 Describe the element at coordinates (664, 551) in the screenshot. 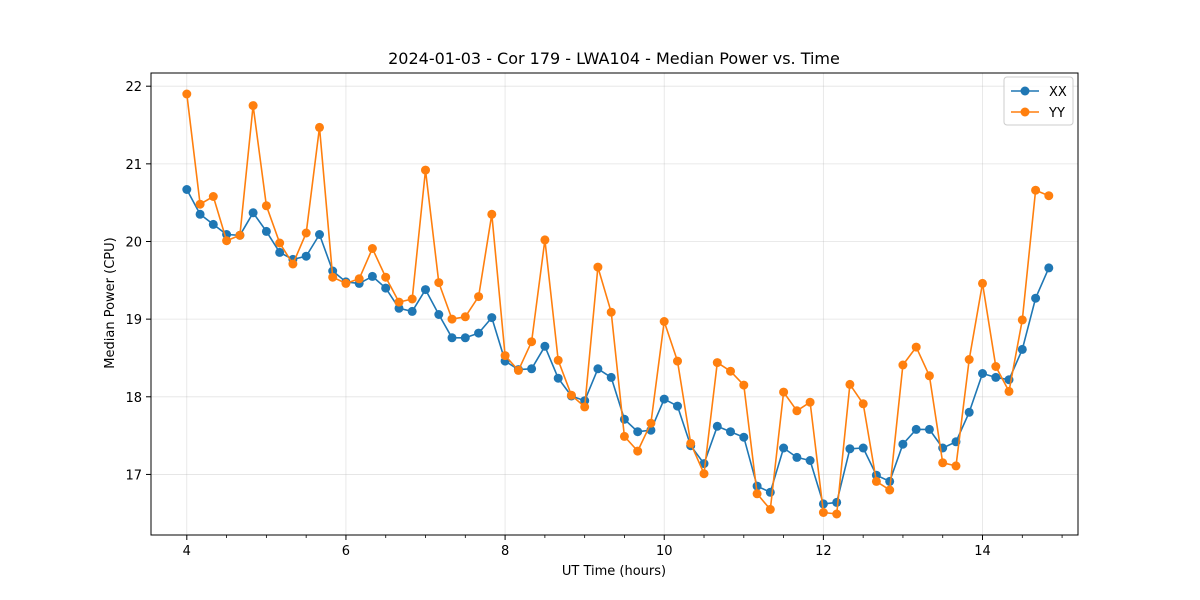

I see `x-tick-label: 10` at that location.